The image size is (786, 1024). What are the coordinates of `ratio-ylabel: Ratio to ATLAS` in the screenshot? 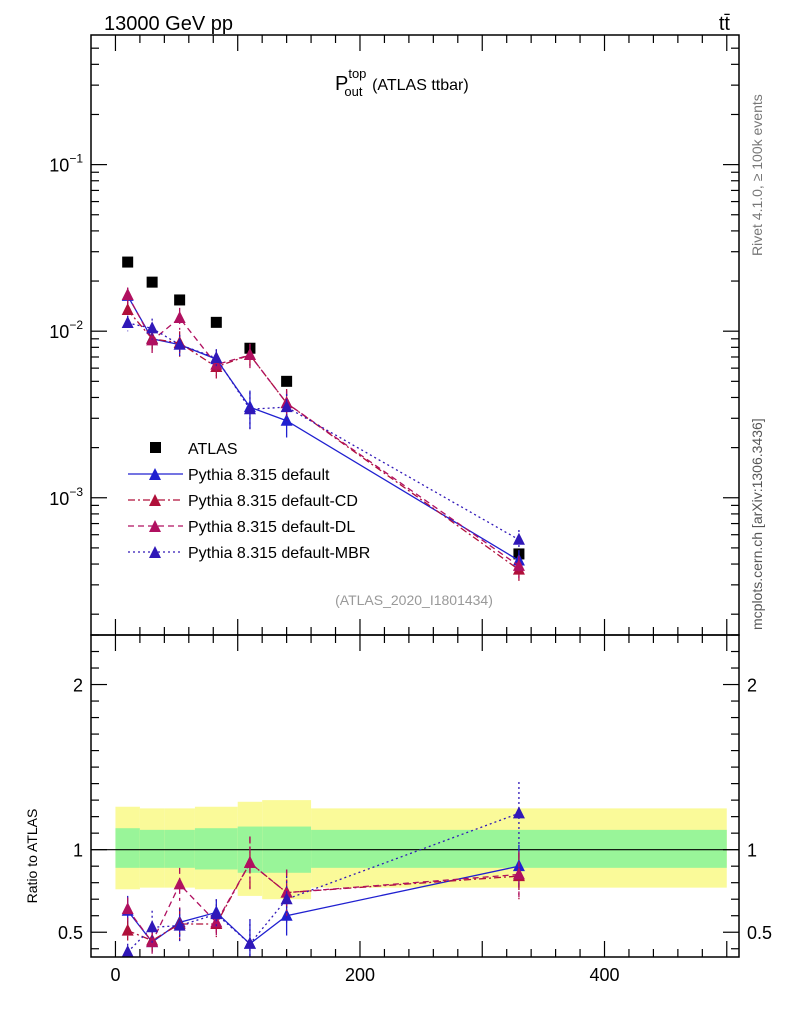 It's located at (32, 856).